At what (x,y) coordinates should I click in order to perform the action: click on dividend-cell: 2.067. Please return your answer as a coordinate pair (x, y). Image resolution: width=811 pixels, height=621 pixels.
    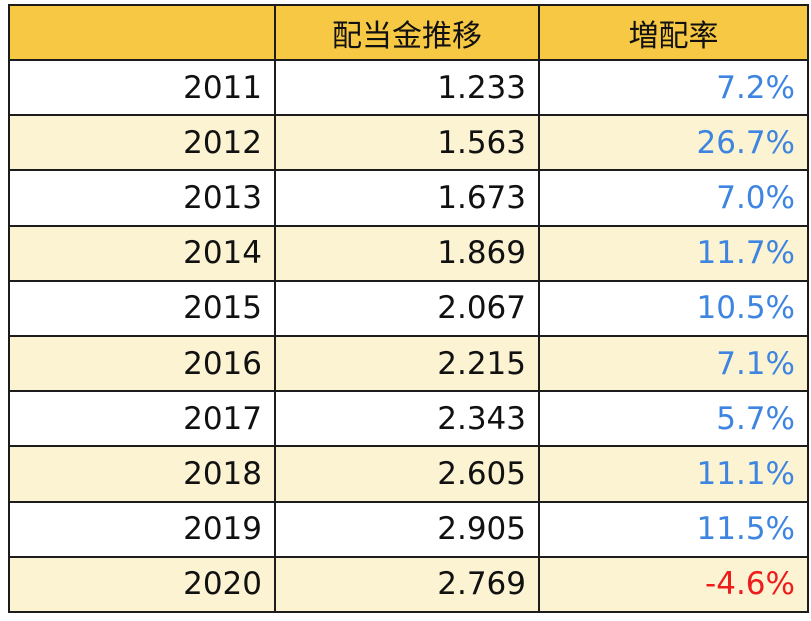
    Looking at the image, I should click on (407, 308).